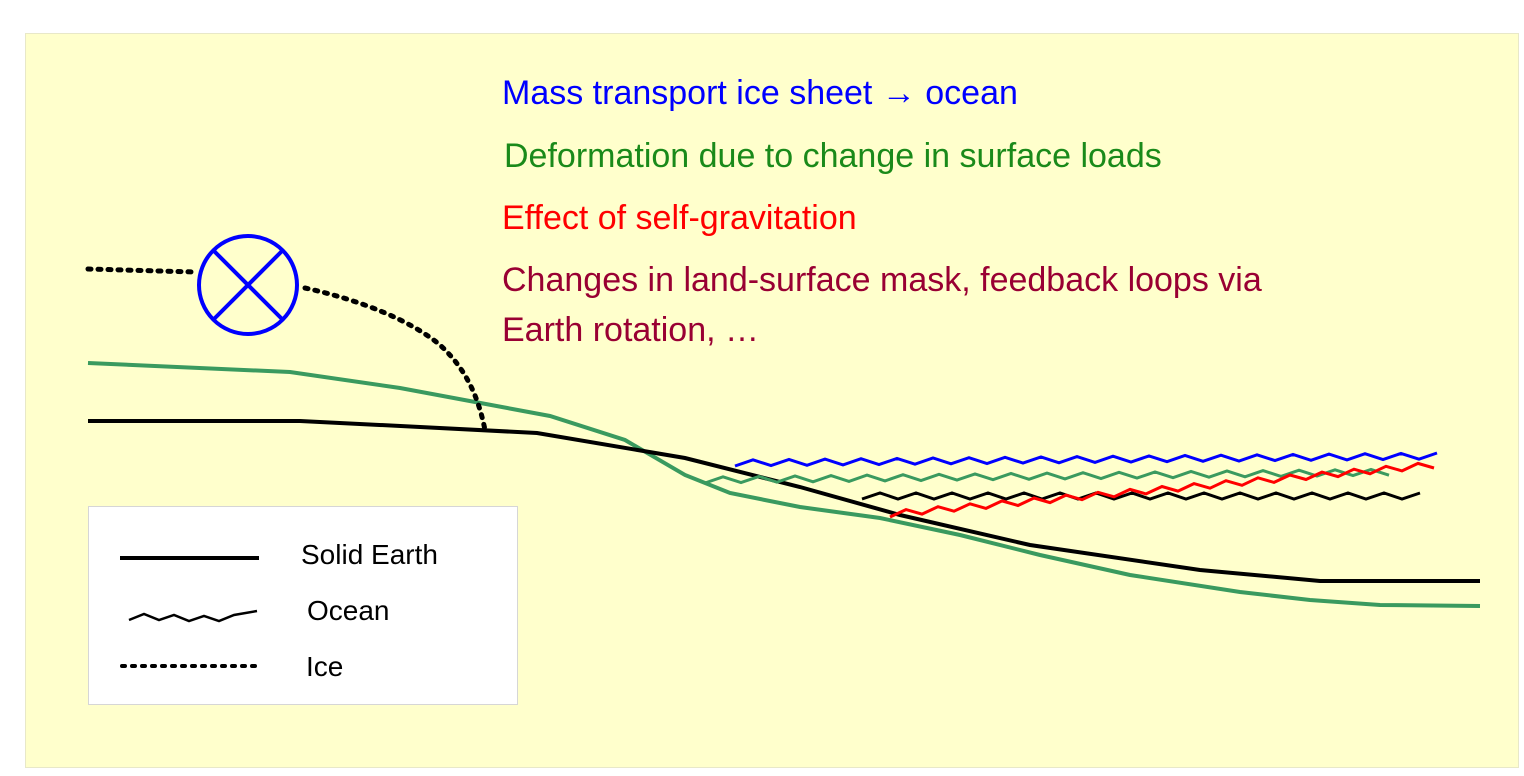  What do you see at coordinates (303, 605) in the screenshot?
I see `legend: Solid Earth Ocean Ice` at bounding box center [303, 605].